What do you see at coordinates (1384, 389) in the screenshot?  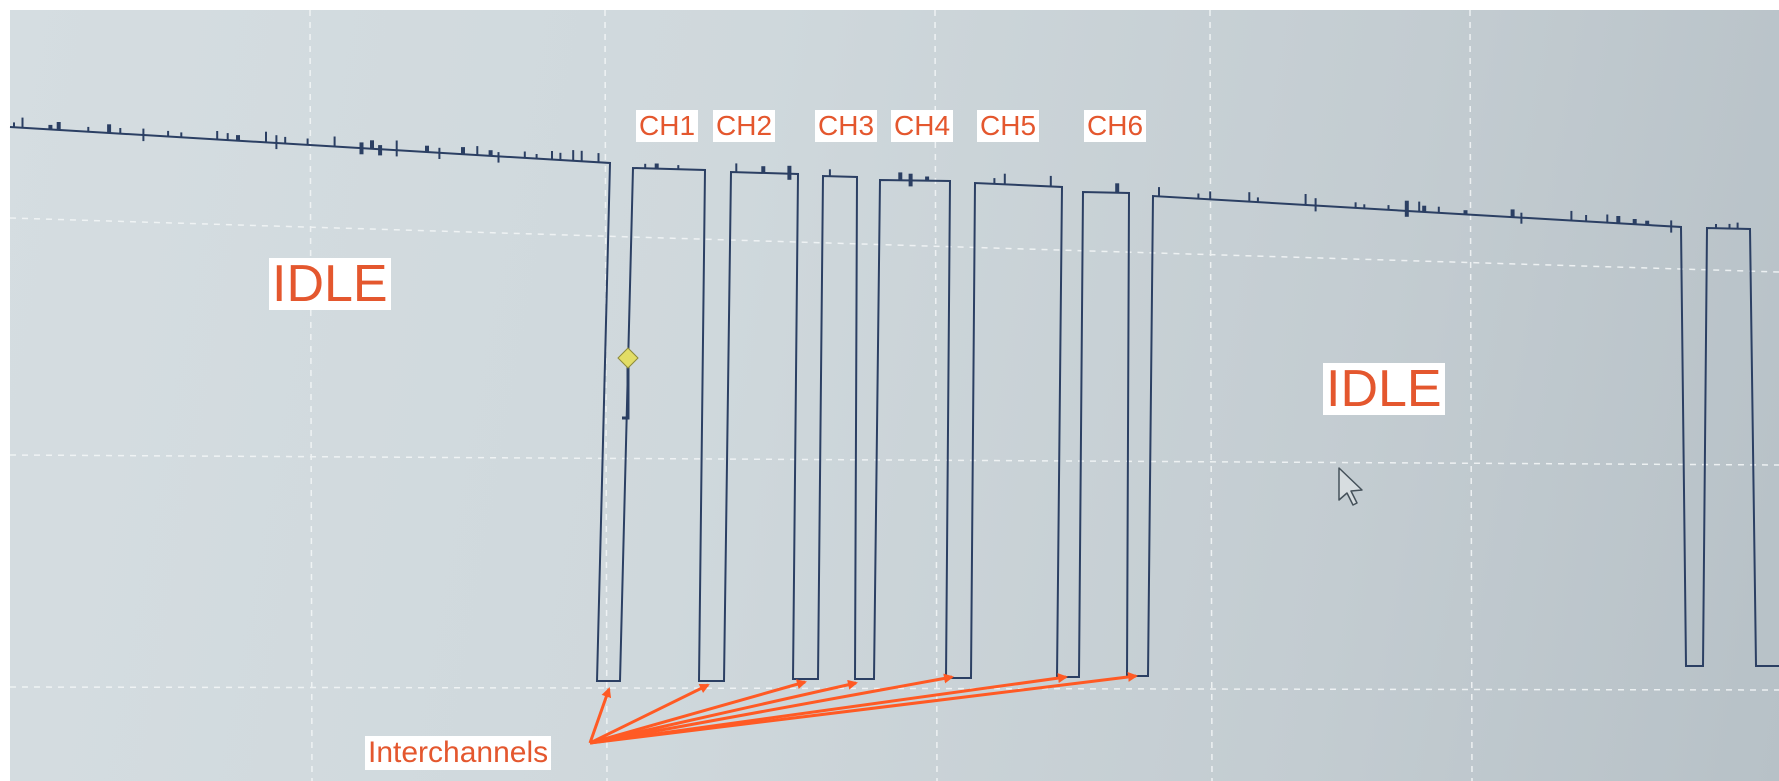 I see `idle-label-right: IDLE` at bounding box center [1384, 389].